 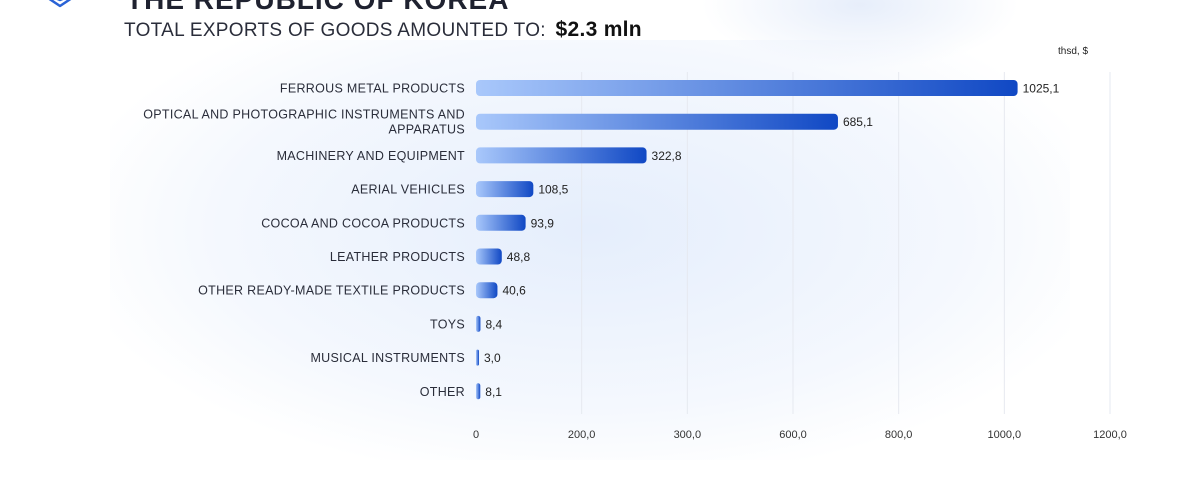 What do you see at coordinates (335, 30) in the screenshot?
I see `subtitle-prefix: TOTAL EXPORTS OF GOODS AMOUNTED TO:` at bounding box center [335, 30].